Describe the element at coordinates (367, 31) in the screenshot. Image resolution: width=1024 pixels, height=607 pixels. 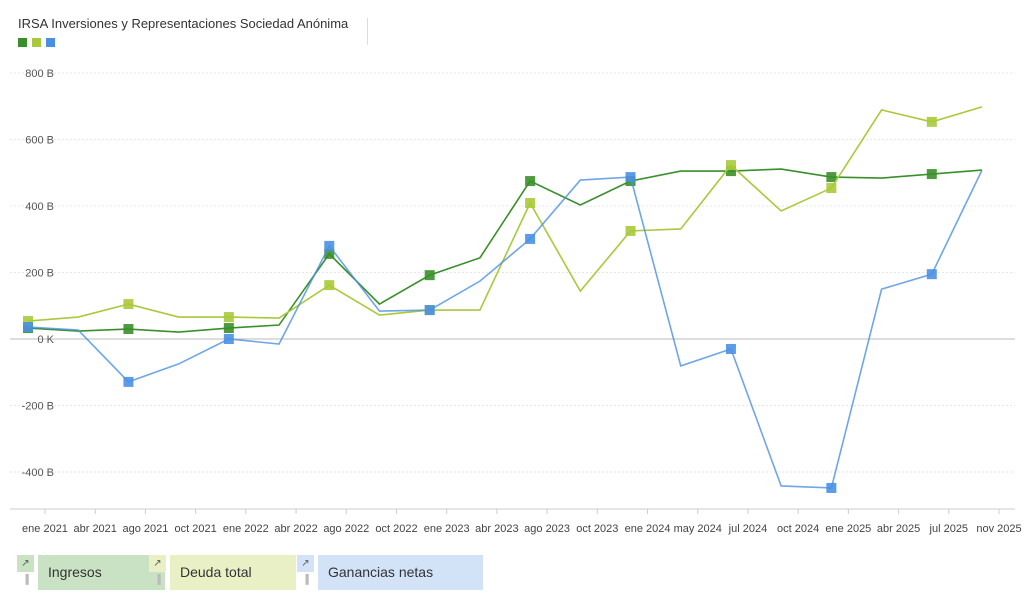
I see `divider` at that location.